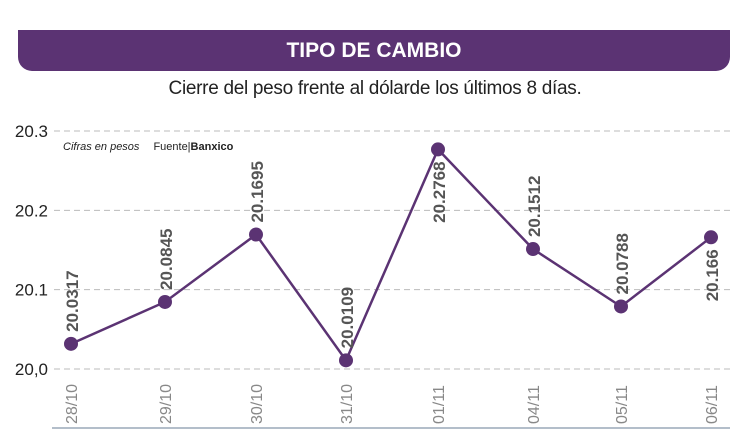 This screenshot has width=750, height=442. Describe the element at coordinates (257, 404) in the screenshot. I see `x-tick-label: 30/10` at that location.